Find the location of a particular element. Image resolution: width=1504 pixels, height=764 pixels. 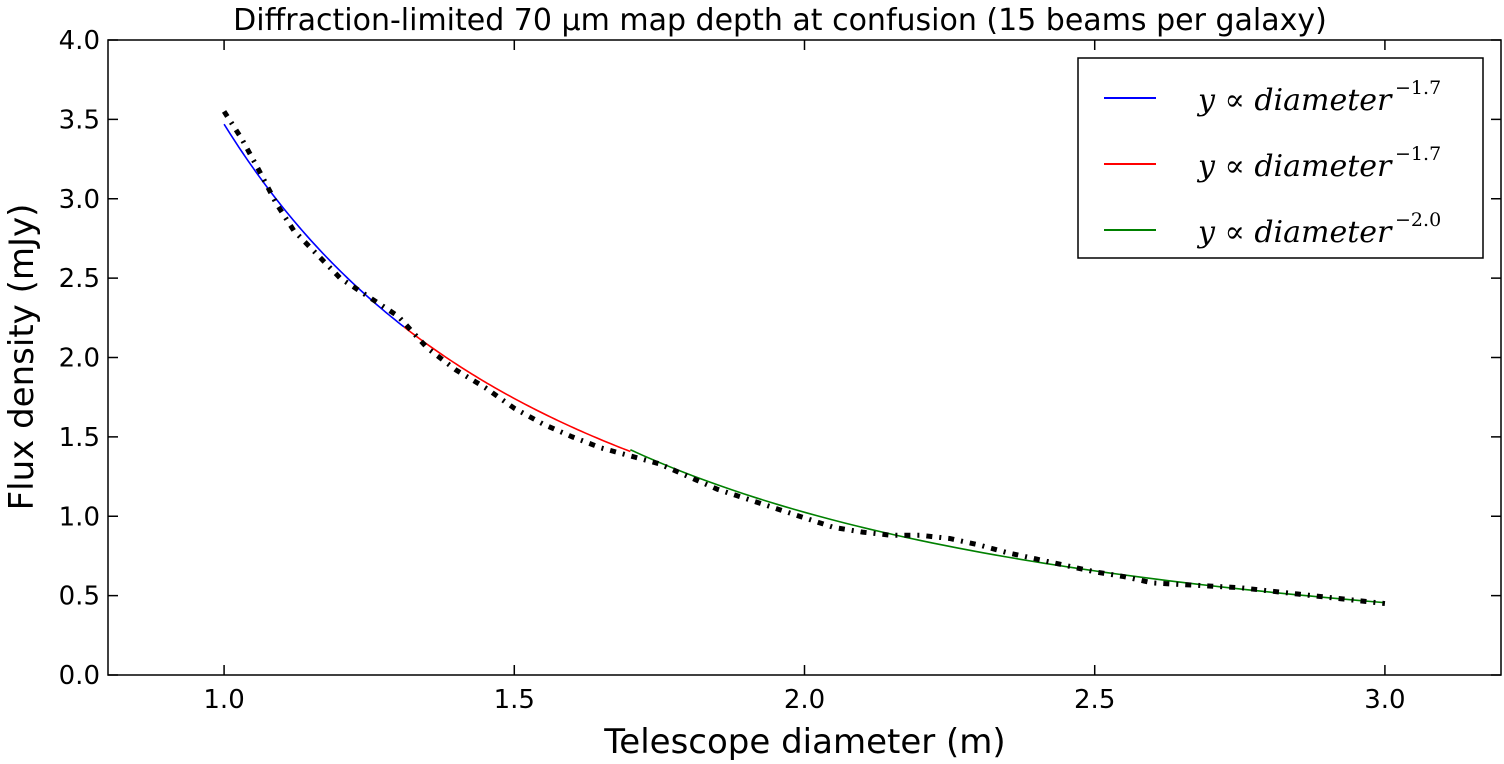

x-tick-label: 1.5 is located at coordinates (514, 700).